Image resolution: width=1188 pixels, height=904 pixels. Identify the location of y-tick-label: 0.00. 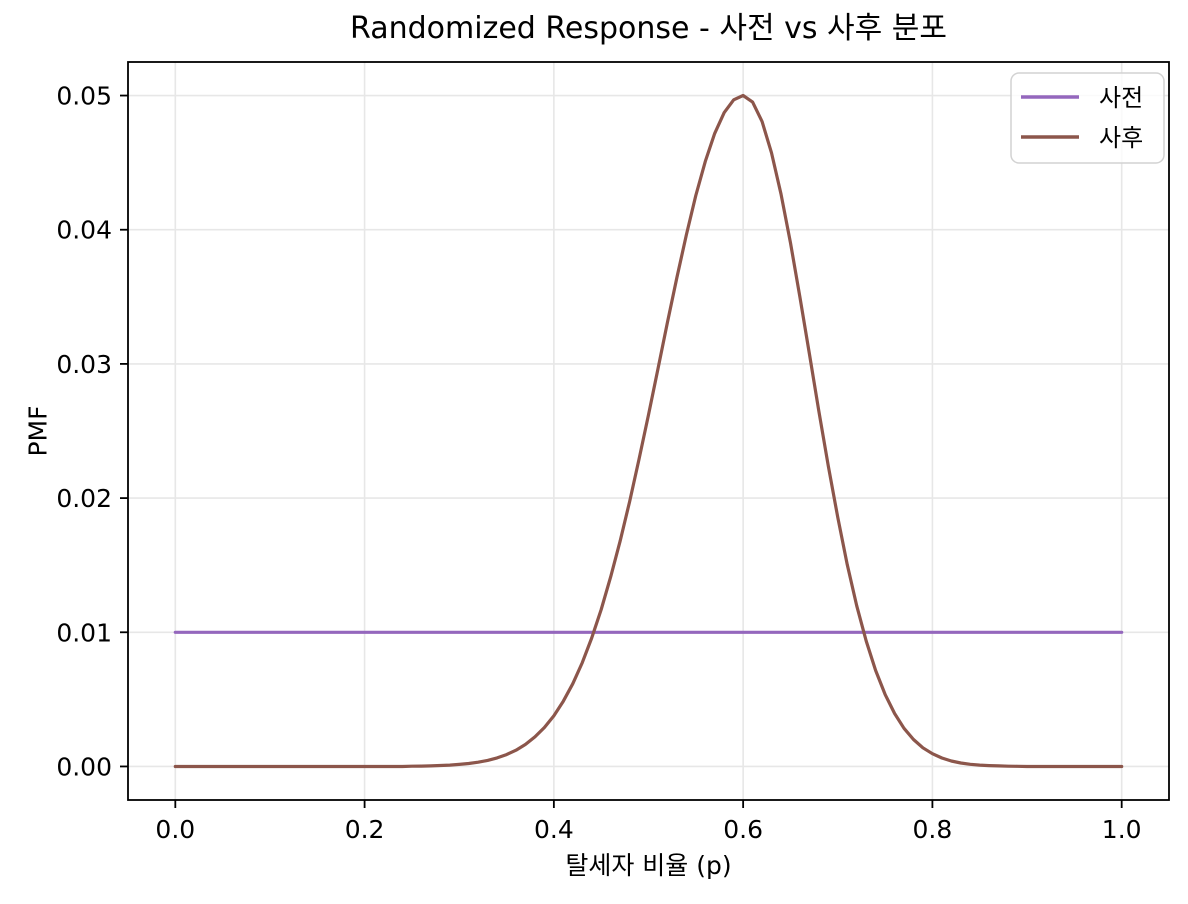
(84, 766).